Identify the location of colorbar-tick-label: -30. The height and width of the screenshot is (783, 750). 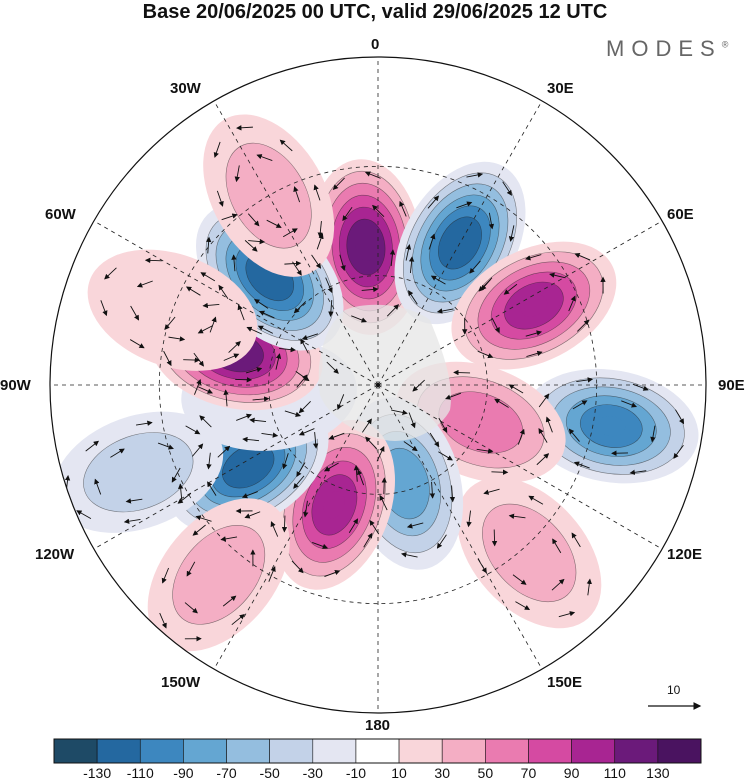
(313, 773).